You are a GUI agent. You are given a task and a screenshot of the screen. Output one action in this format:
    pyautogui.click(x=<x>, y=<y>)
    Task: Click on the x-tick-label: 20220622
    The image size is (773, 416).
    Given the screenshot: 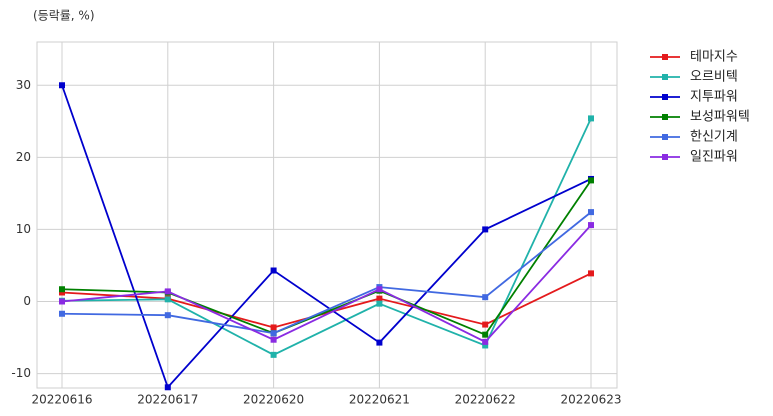 What is the action you would take?
    pyautogui.click(x=485, y=400)
    